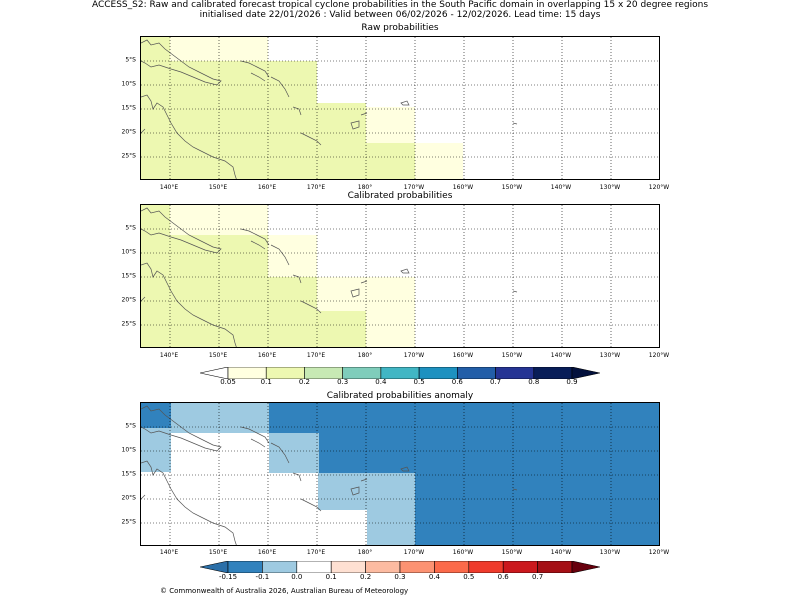 This screenshot has height=600, width=800. I want to click on longitude-tick-label: 170°E, so click(316, 355).